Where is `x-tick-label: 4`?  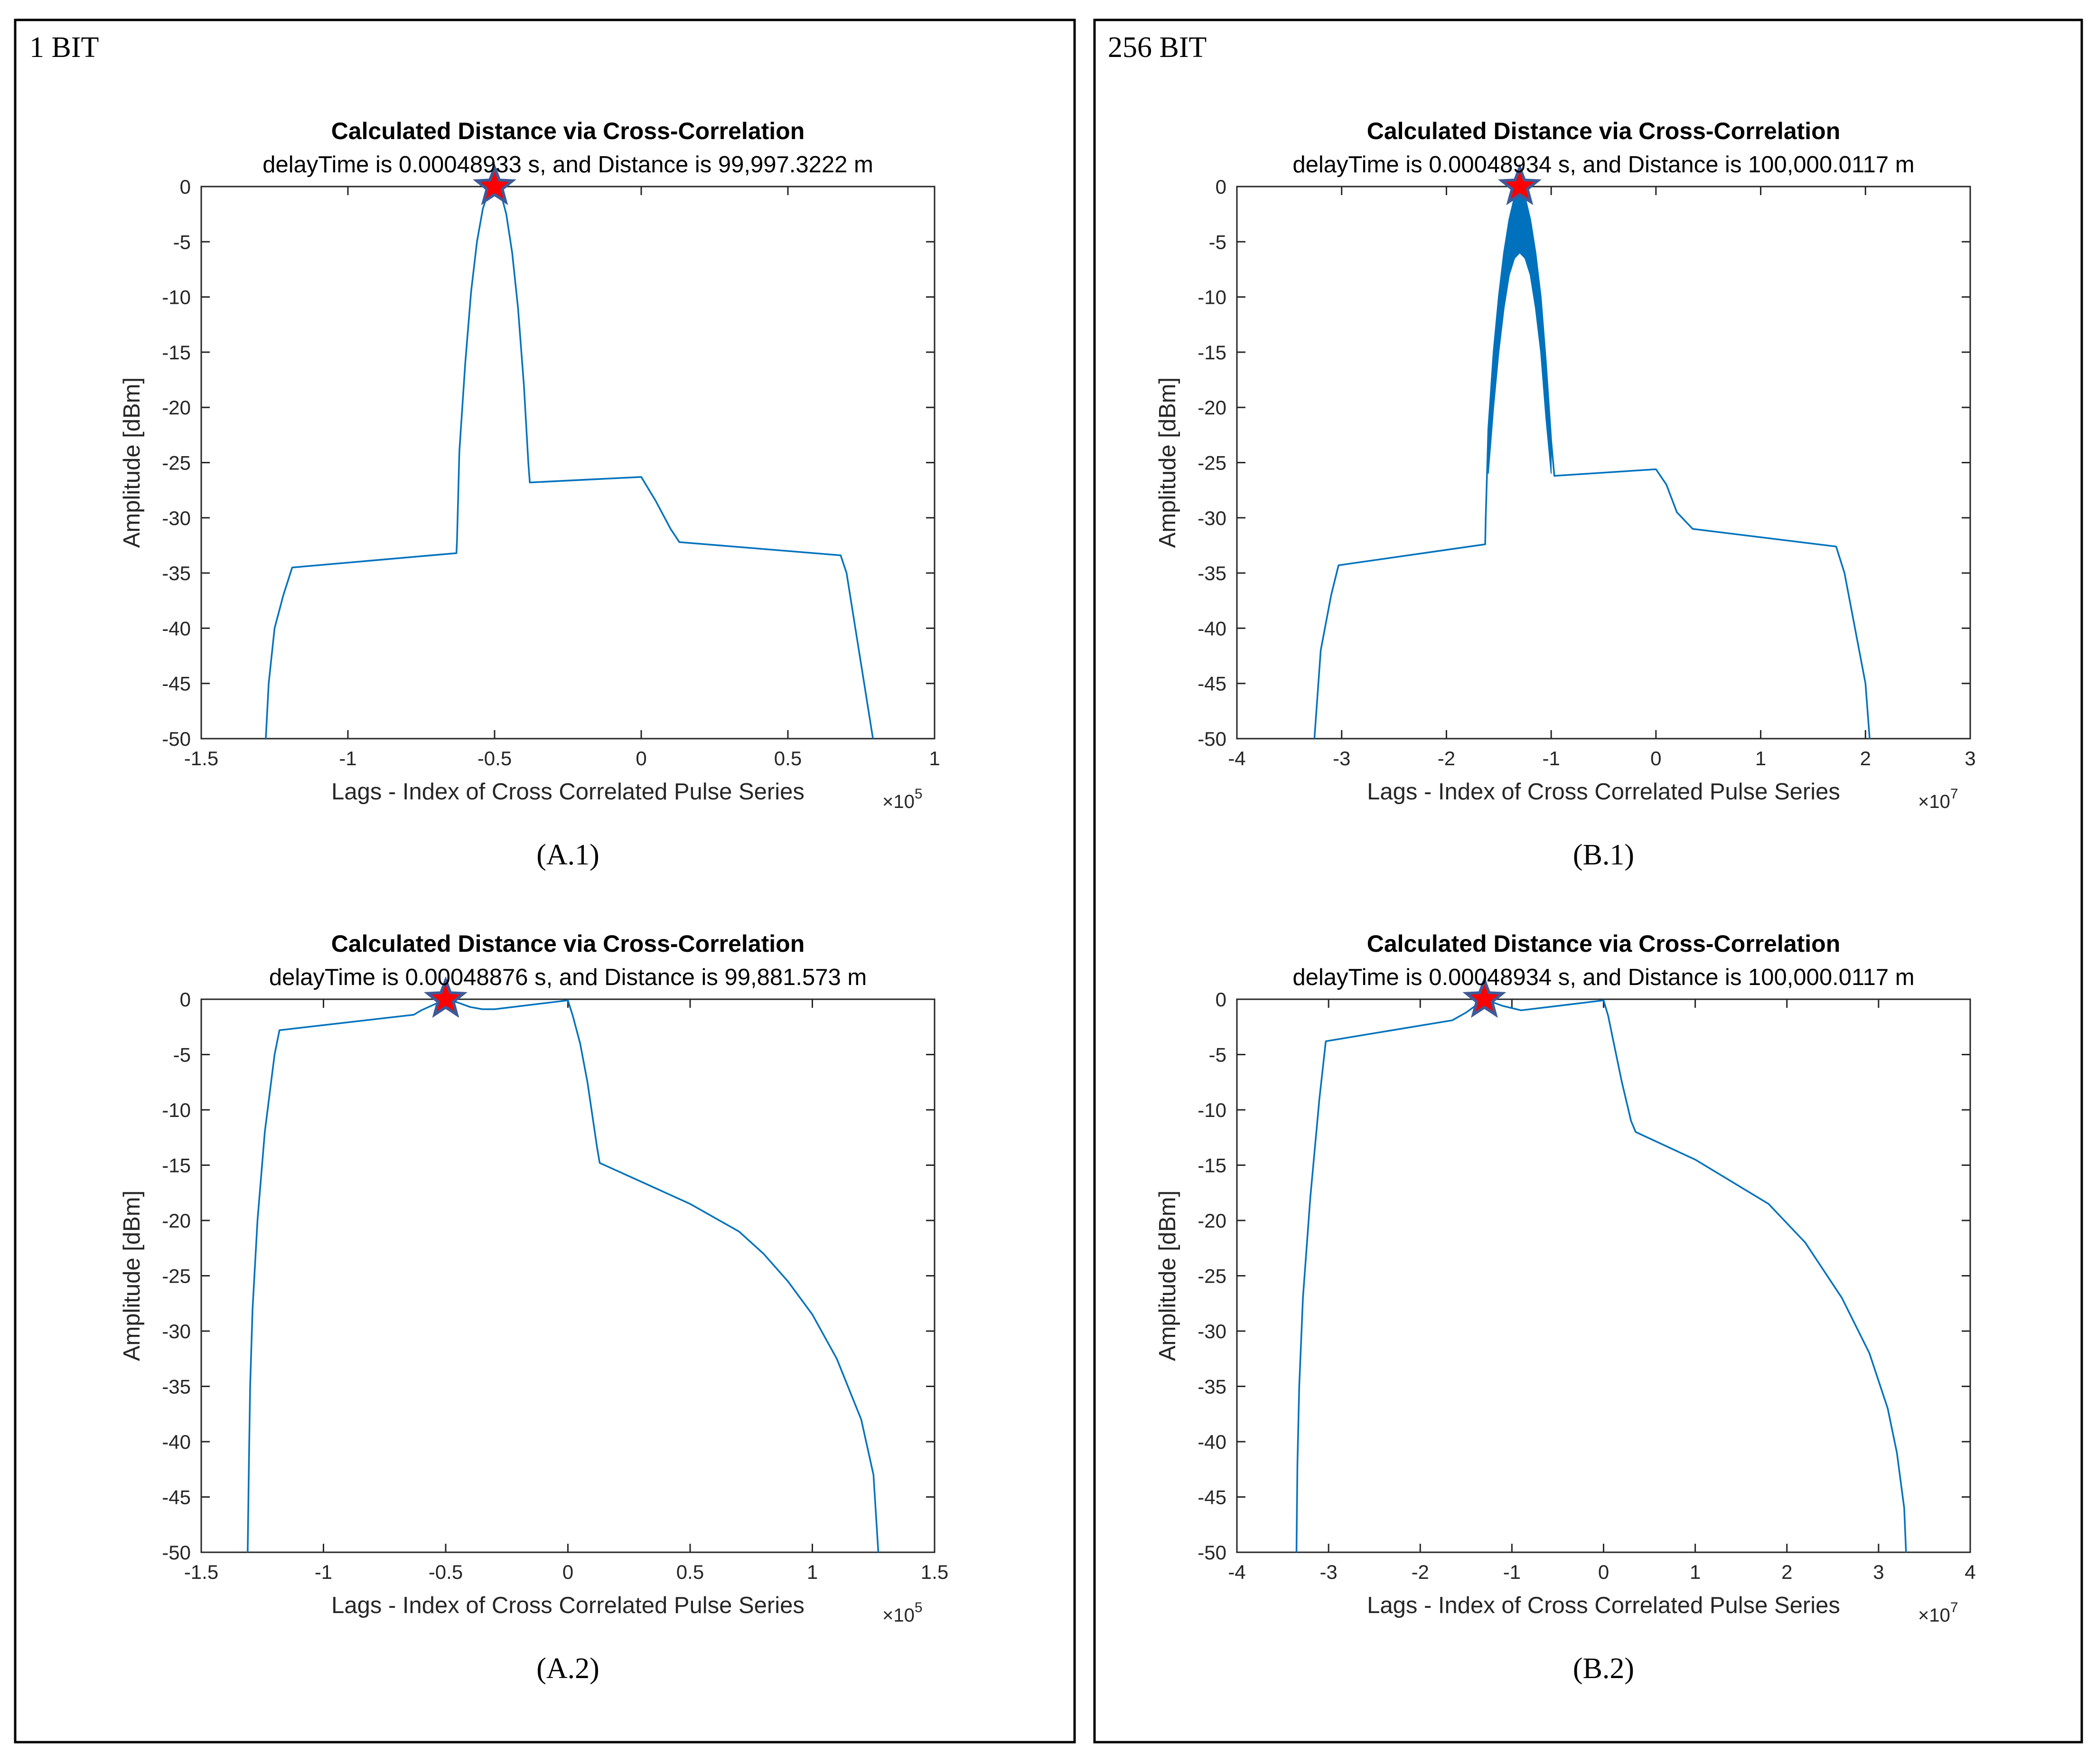 x-tick-label: 4 is located at coordinates (1970, 1572).